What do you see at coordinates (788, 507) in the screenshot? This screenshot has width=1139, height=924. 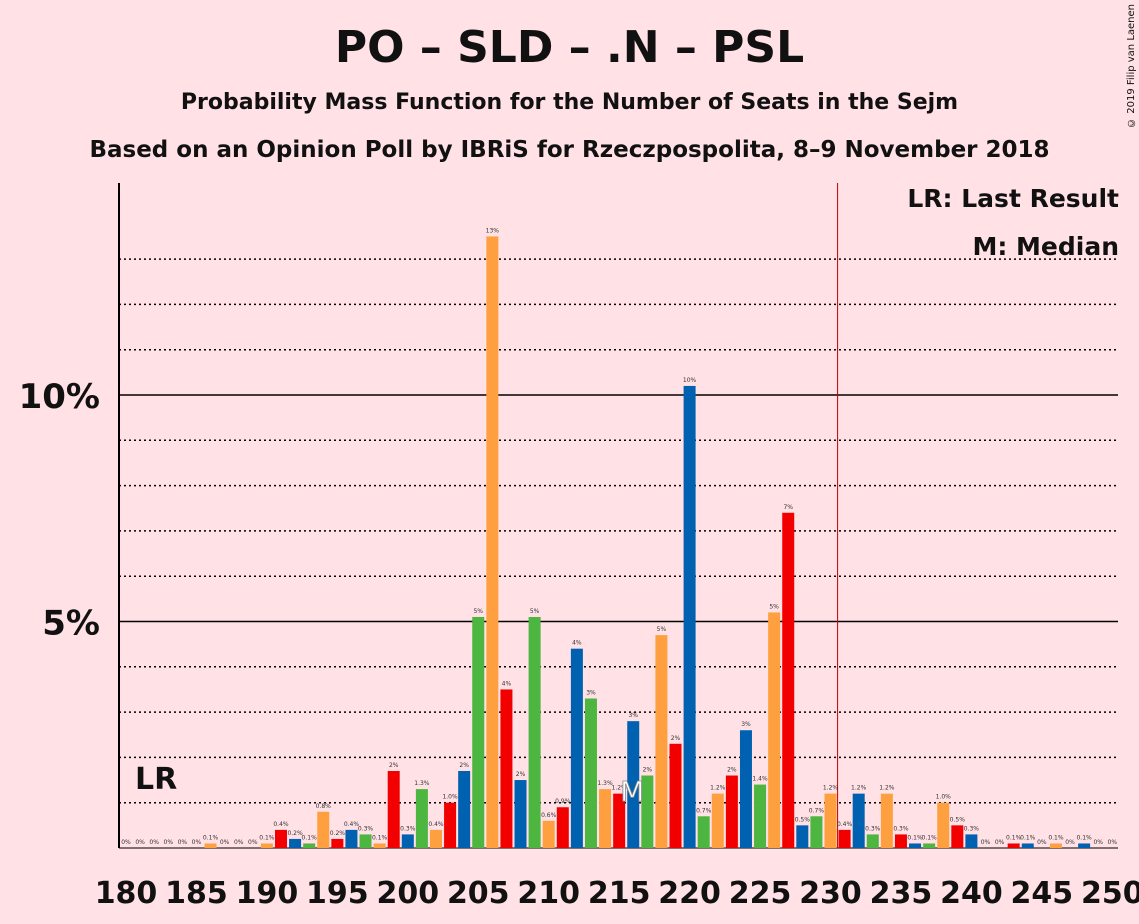 I see `bar-value-label: 7%` at bounding box center [788, 507].